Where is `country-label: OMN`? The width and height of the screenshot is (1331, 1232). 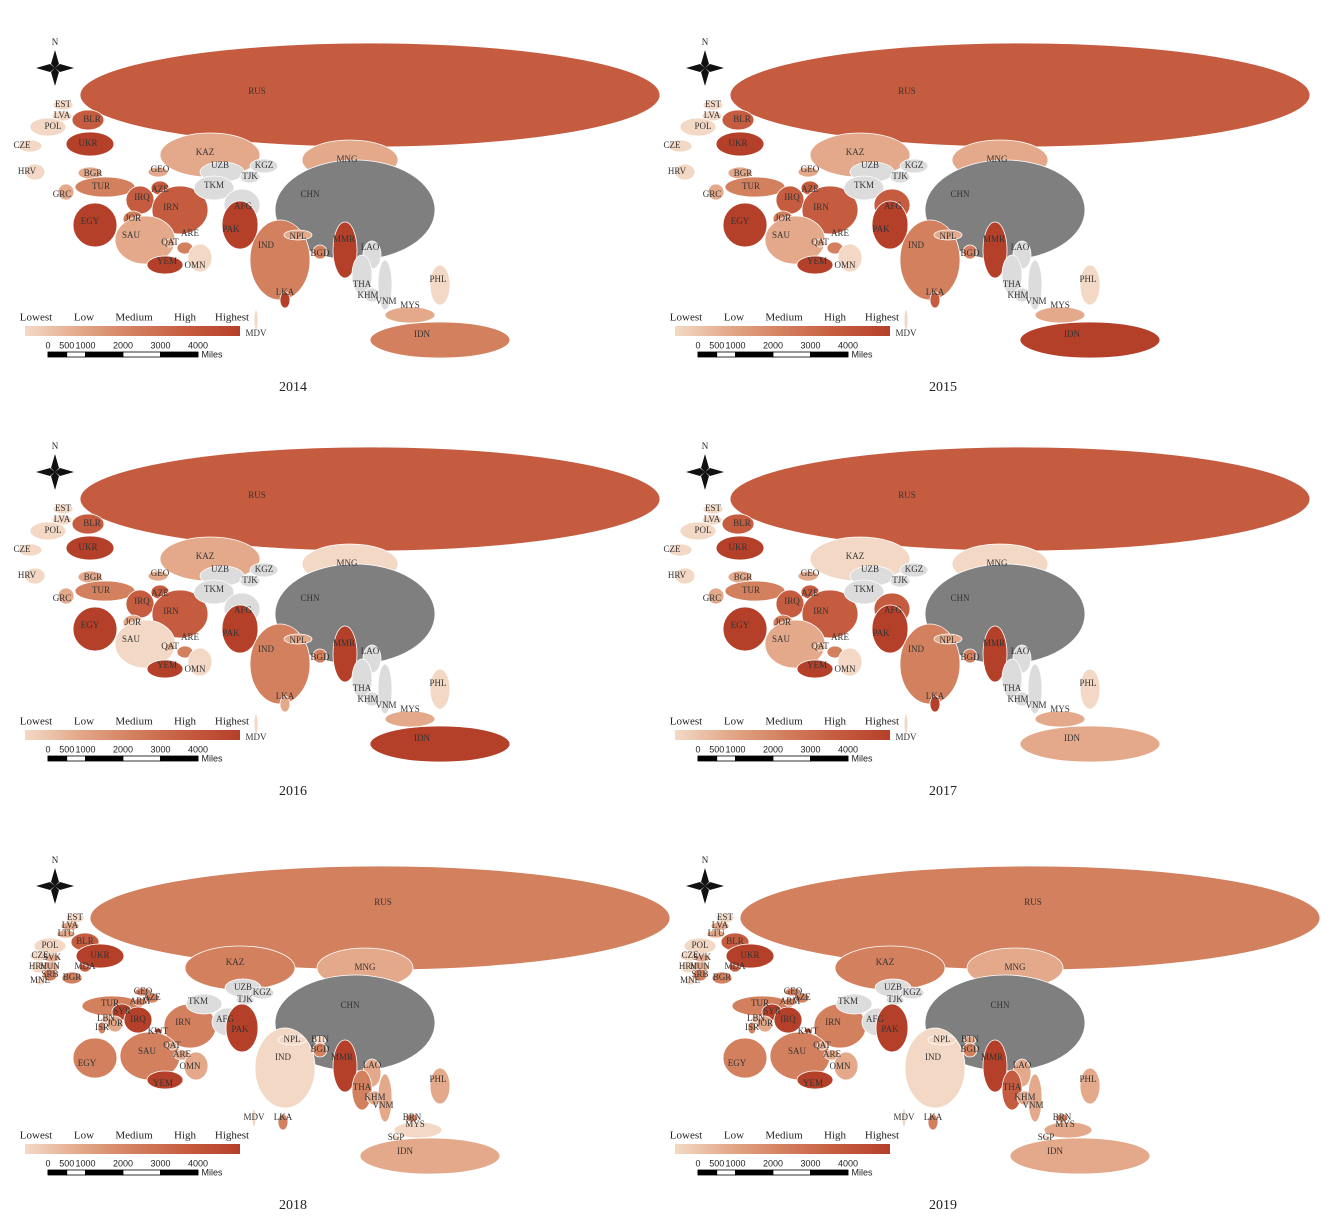 country-label: OMN is located at coordinates (845, 669).